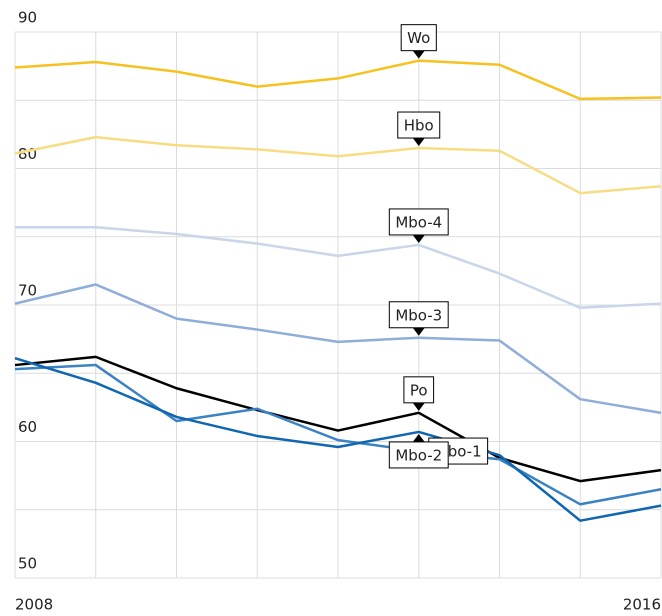  I want to click on legend-label: Mbo-2, so click(418, 455).